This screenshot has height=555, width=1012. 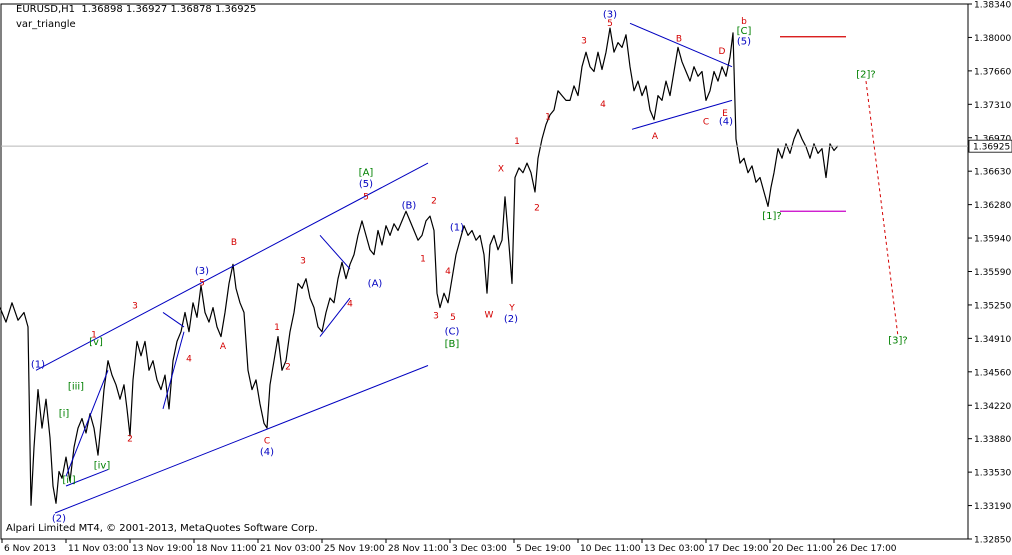 I want to click on y-tick-label: 1.38000, so click(x=992, y=39).